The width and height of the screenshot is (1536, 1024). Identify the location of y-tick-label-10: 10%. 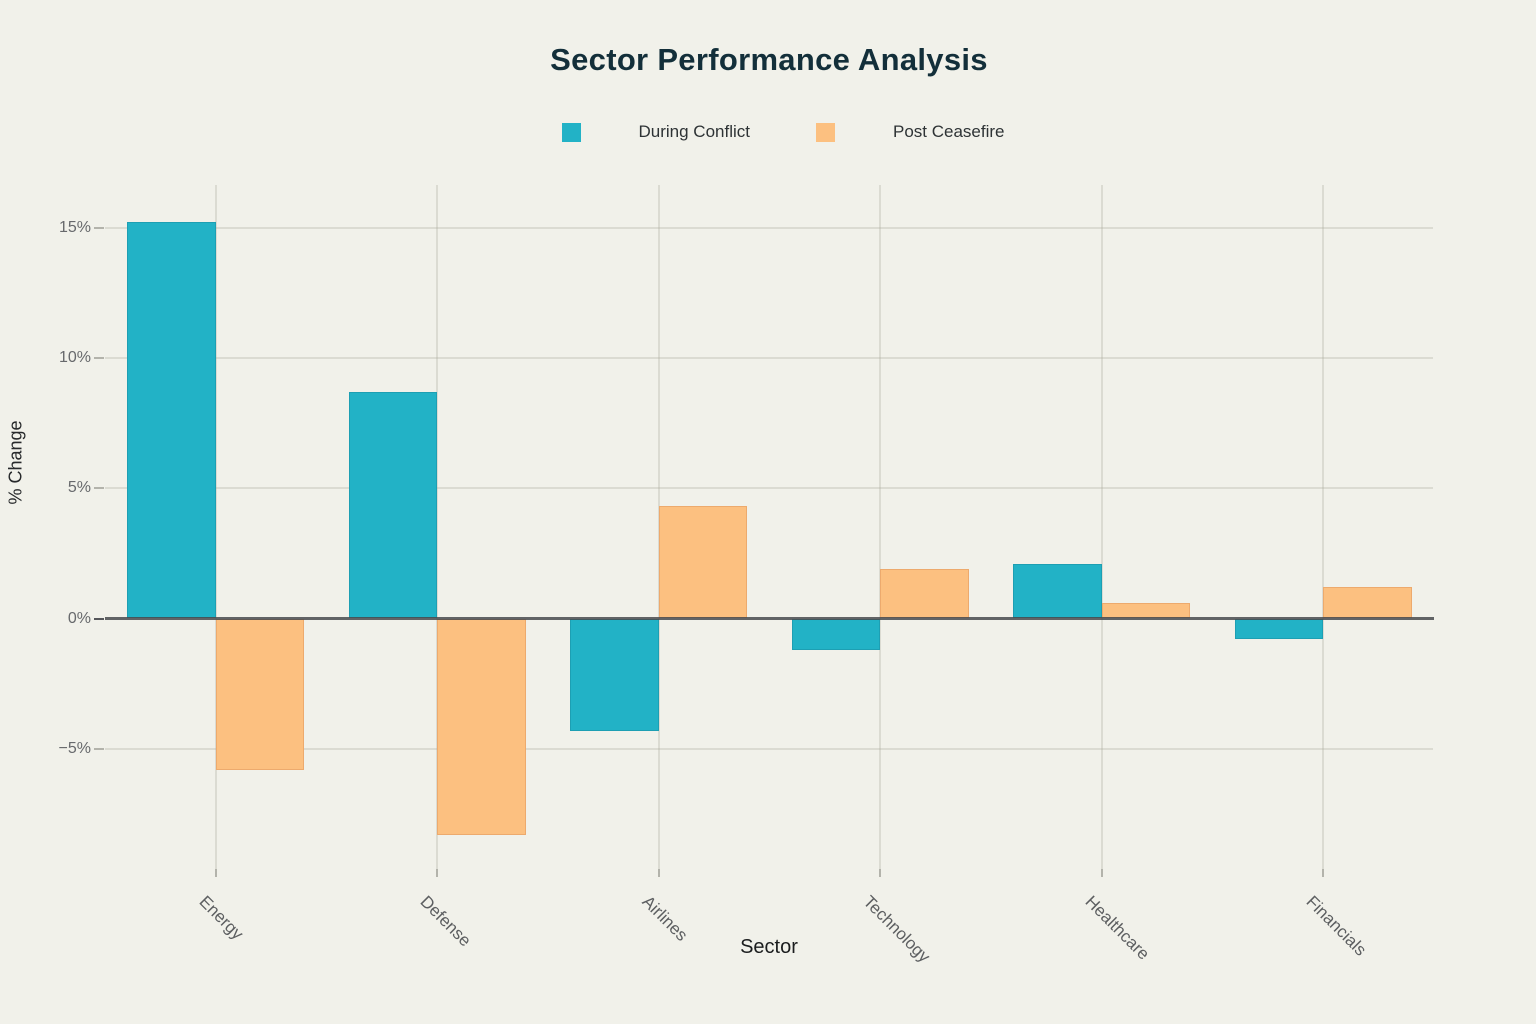
(74, 357).